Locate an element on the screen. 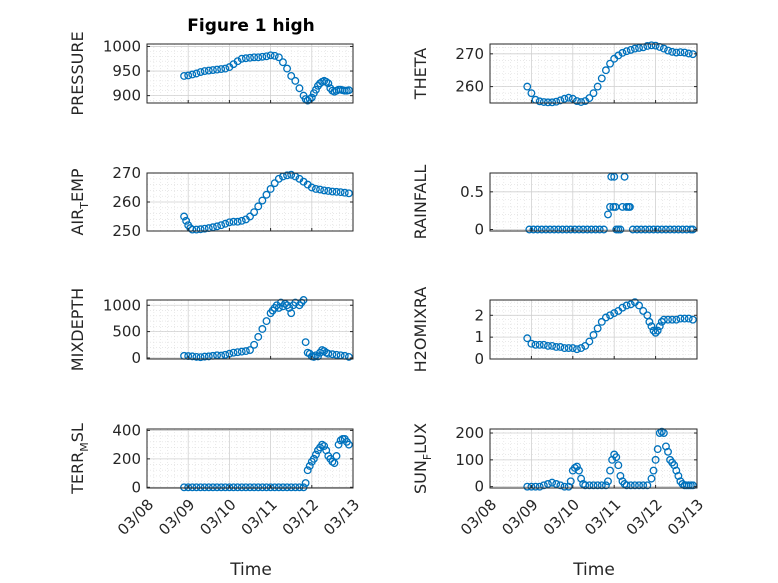  chart-6-xtick-label: 03/09 is located at coordinates (176, 517).